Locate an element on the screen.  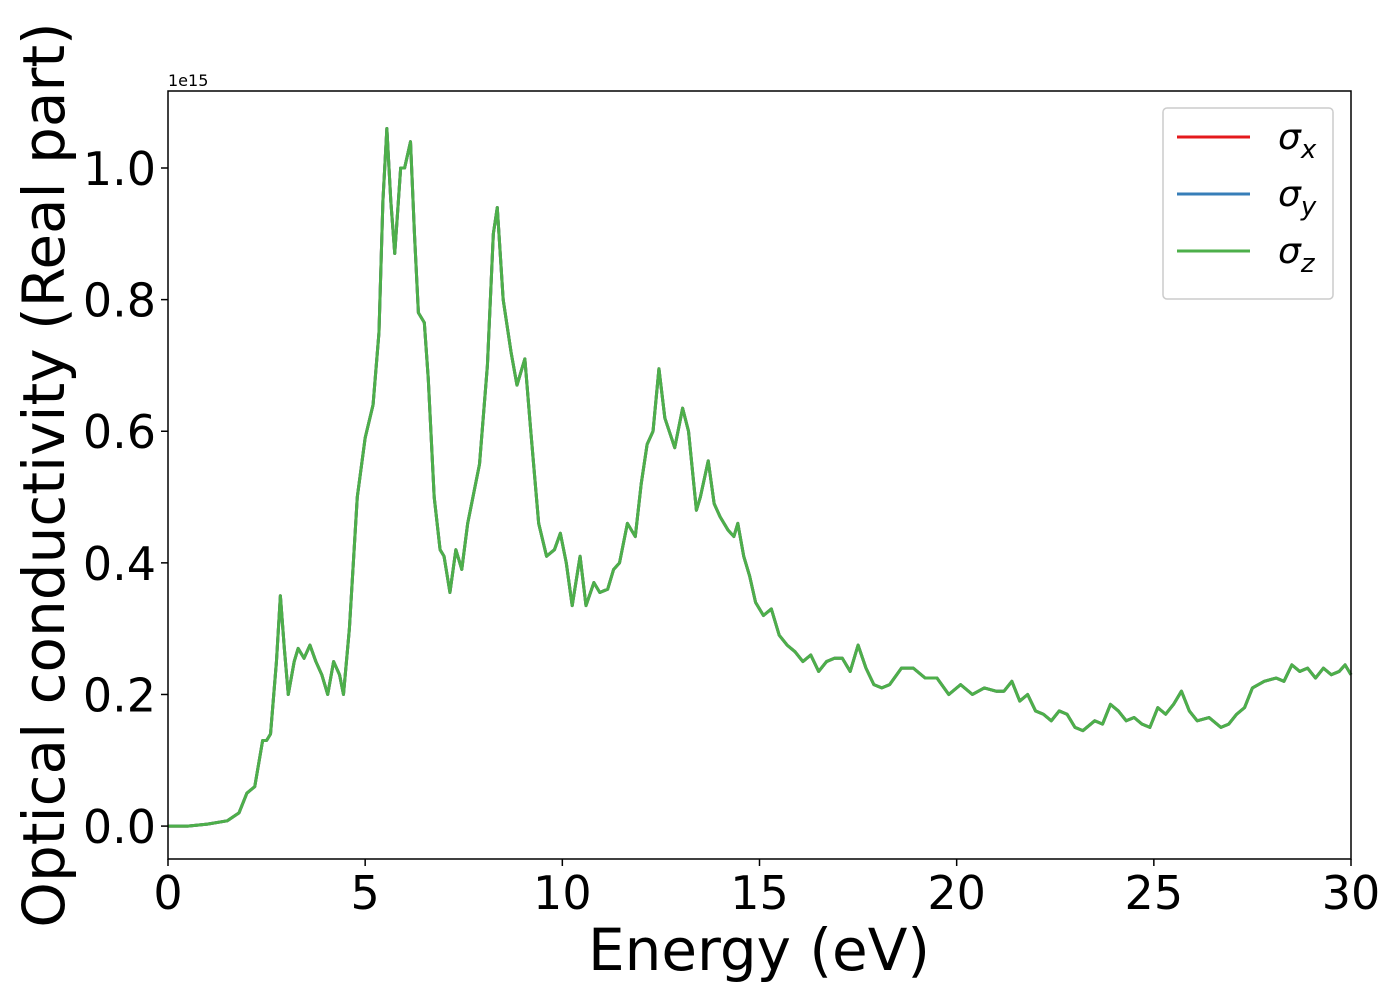
legend-label: σz is located at coordinates (1297, 255).